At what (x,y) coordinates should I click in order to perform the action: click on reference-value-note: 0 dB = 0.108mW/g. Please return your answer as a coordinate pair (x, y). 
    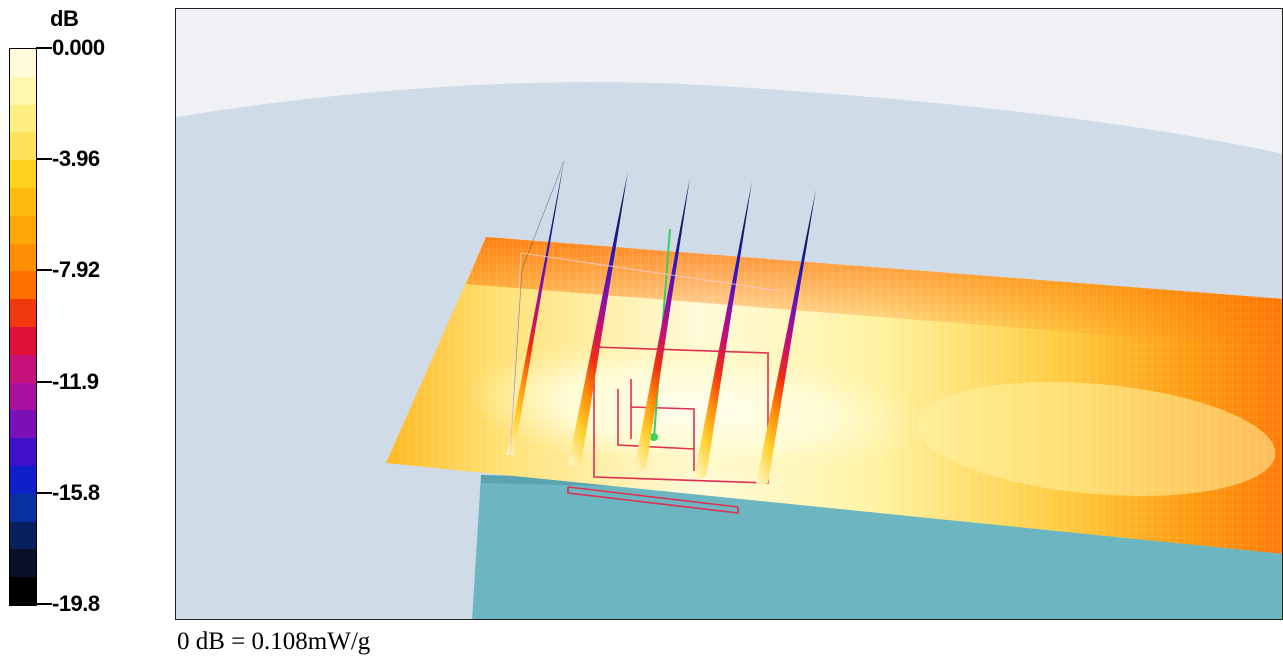
    Looking at the image, I should click on (274, 641).